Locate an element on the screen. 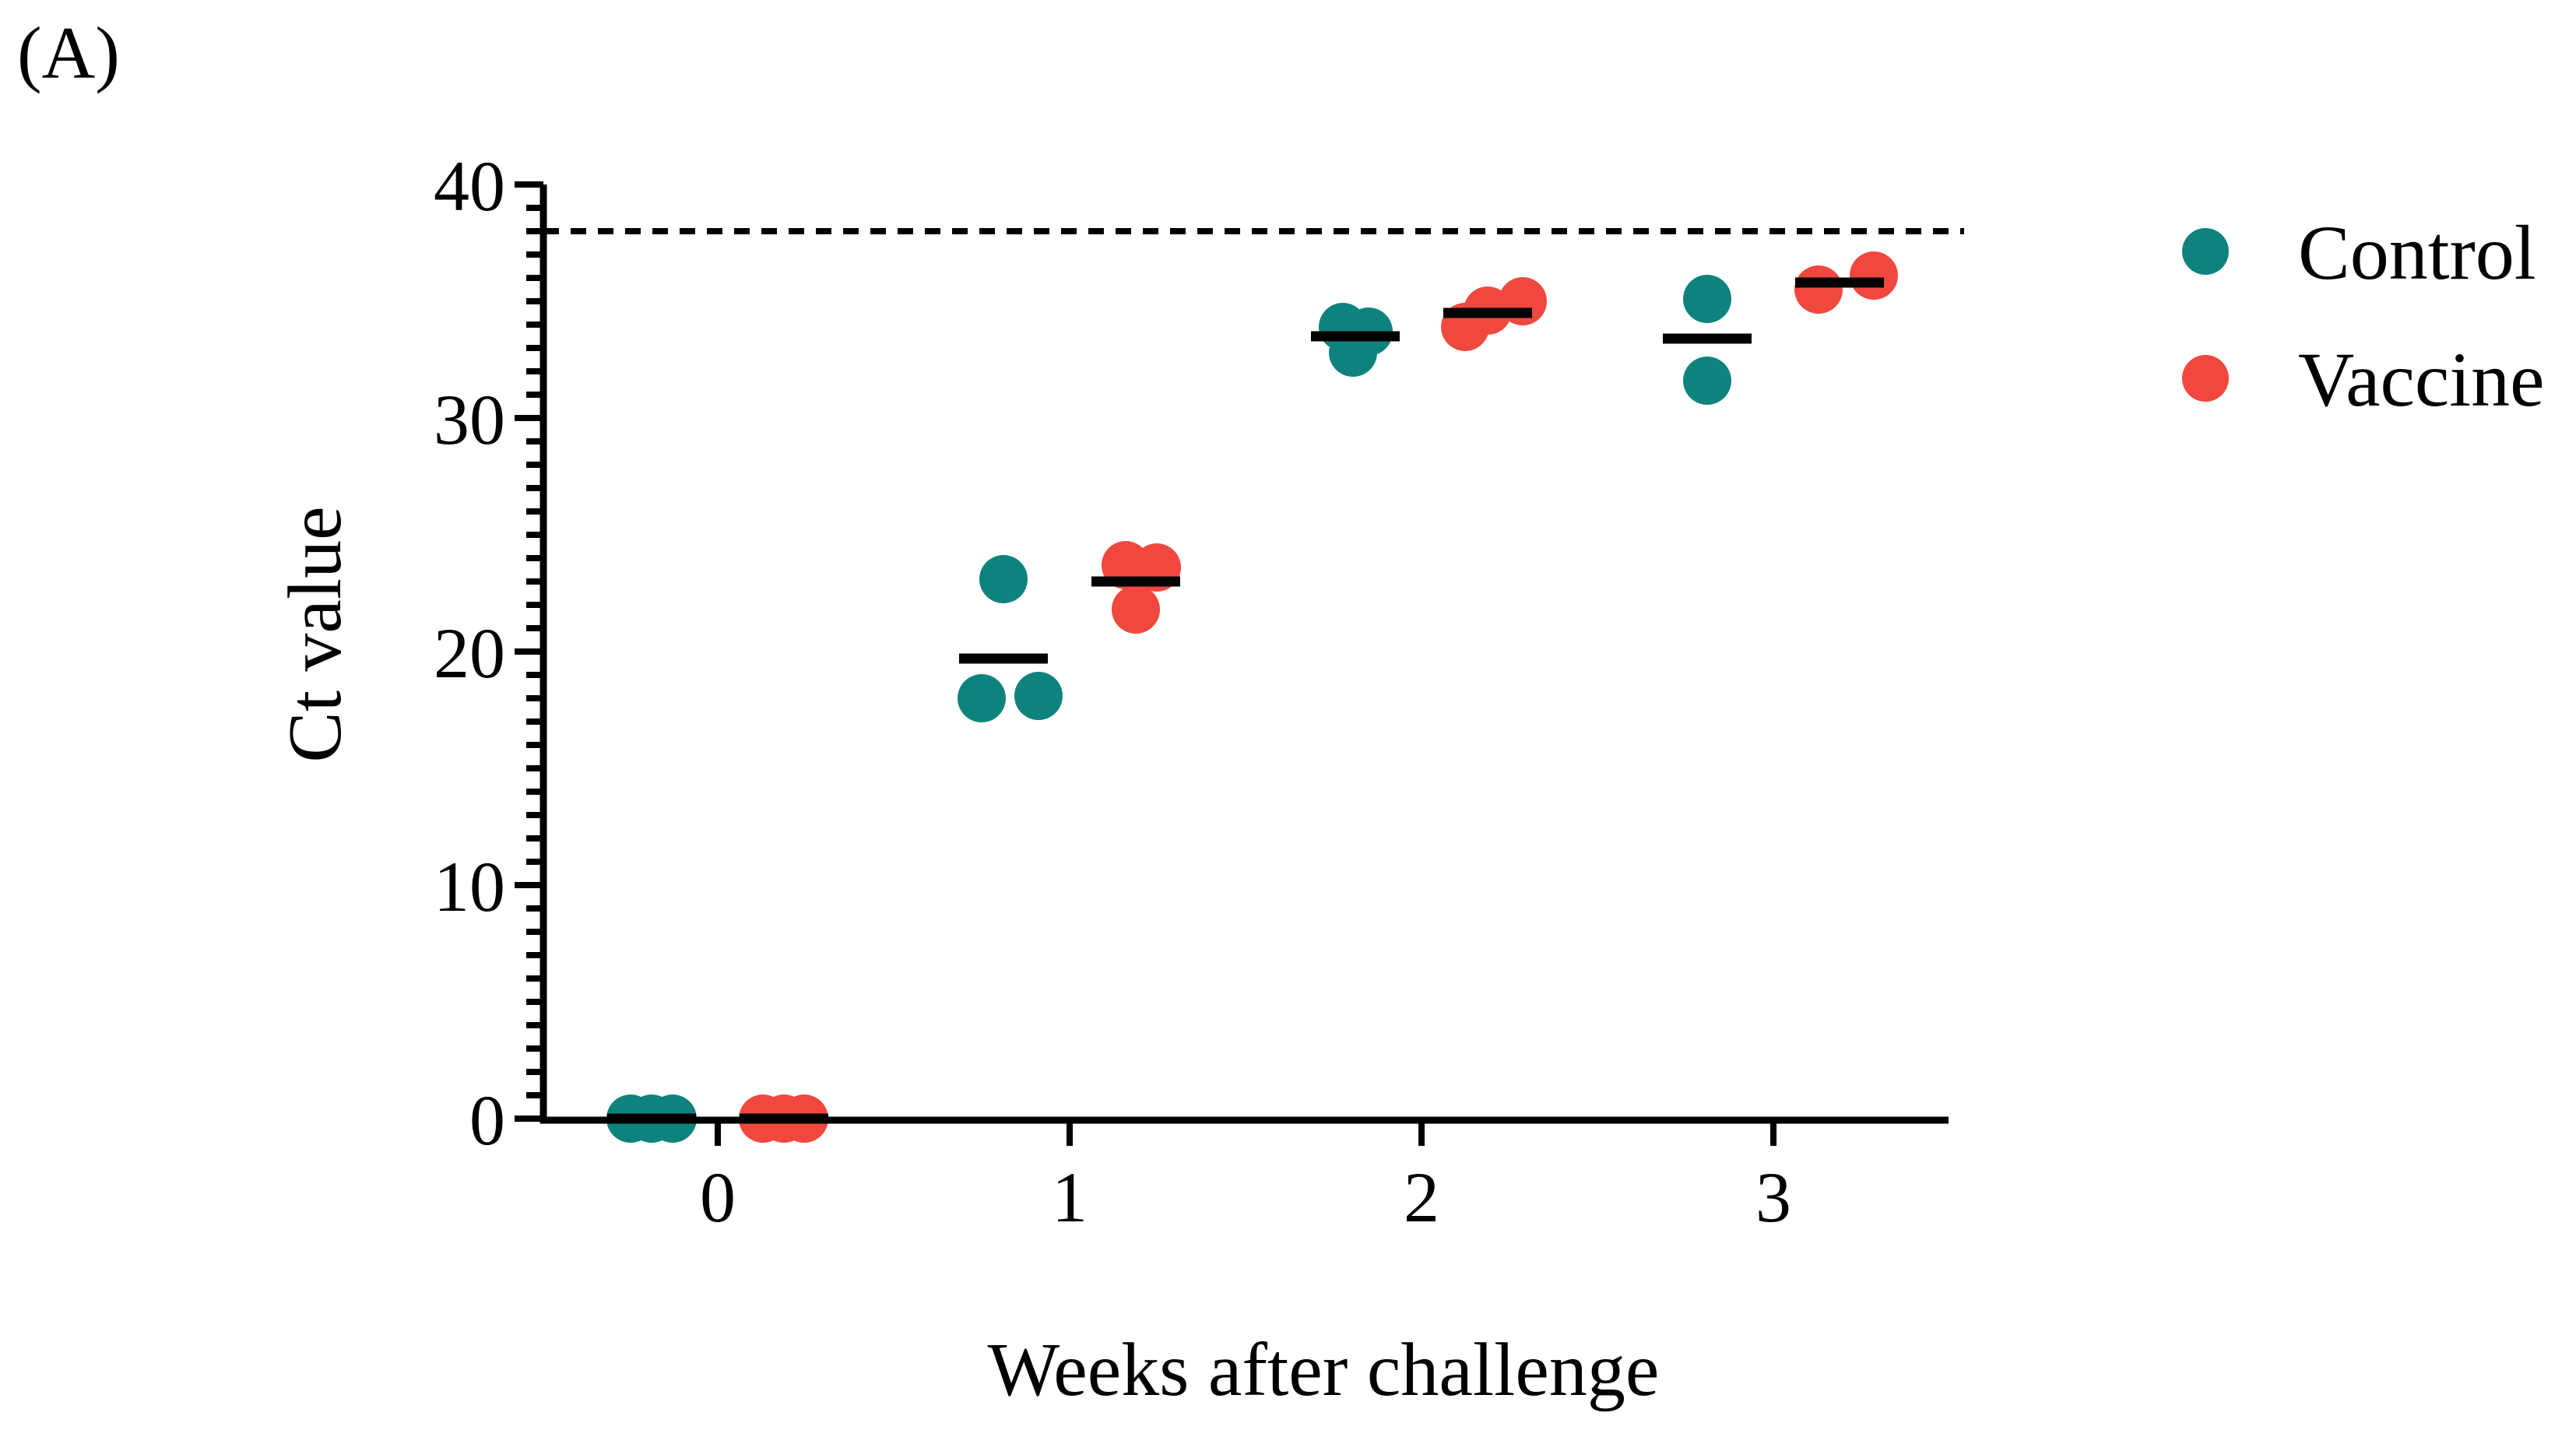 Image resolution: width=2576 pixels, height=1430 pixels. legend-item-vaccine: Vaccine is located at coordinates (2363, 380).